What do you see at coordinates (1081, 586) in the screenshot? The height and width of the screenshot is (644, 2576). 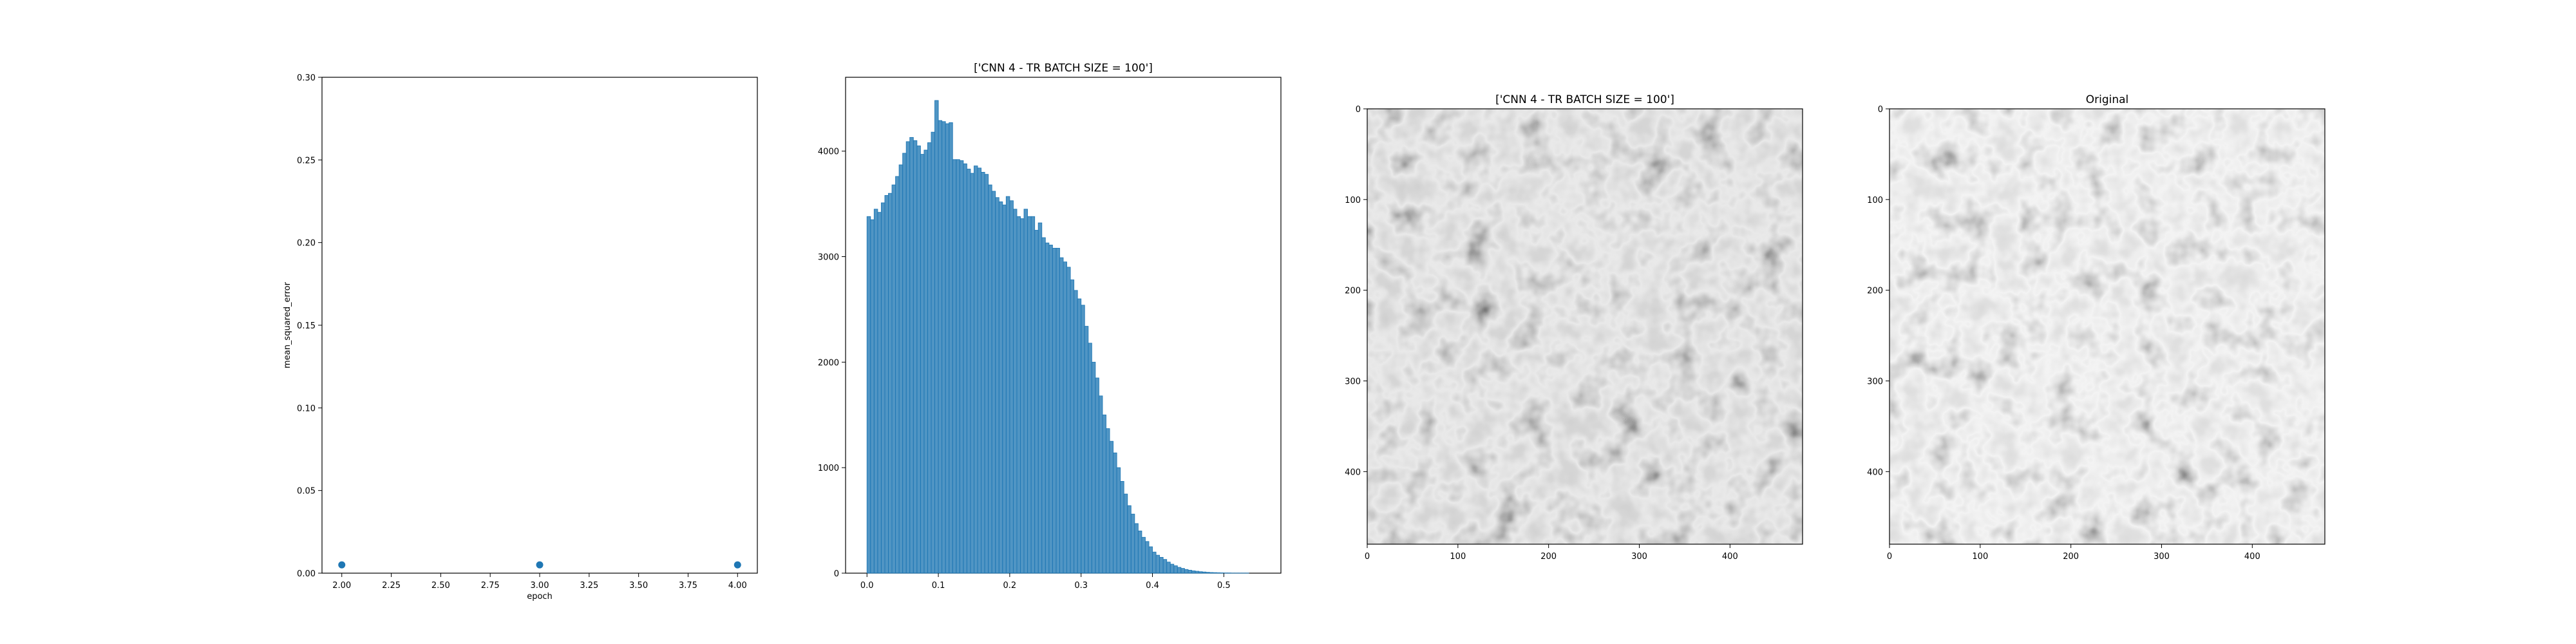 I see `x-tick-label: 0.3` at bounding box center [1081, 586].